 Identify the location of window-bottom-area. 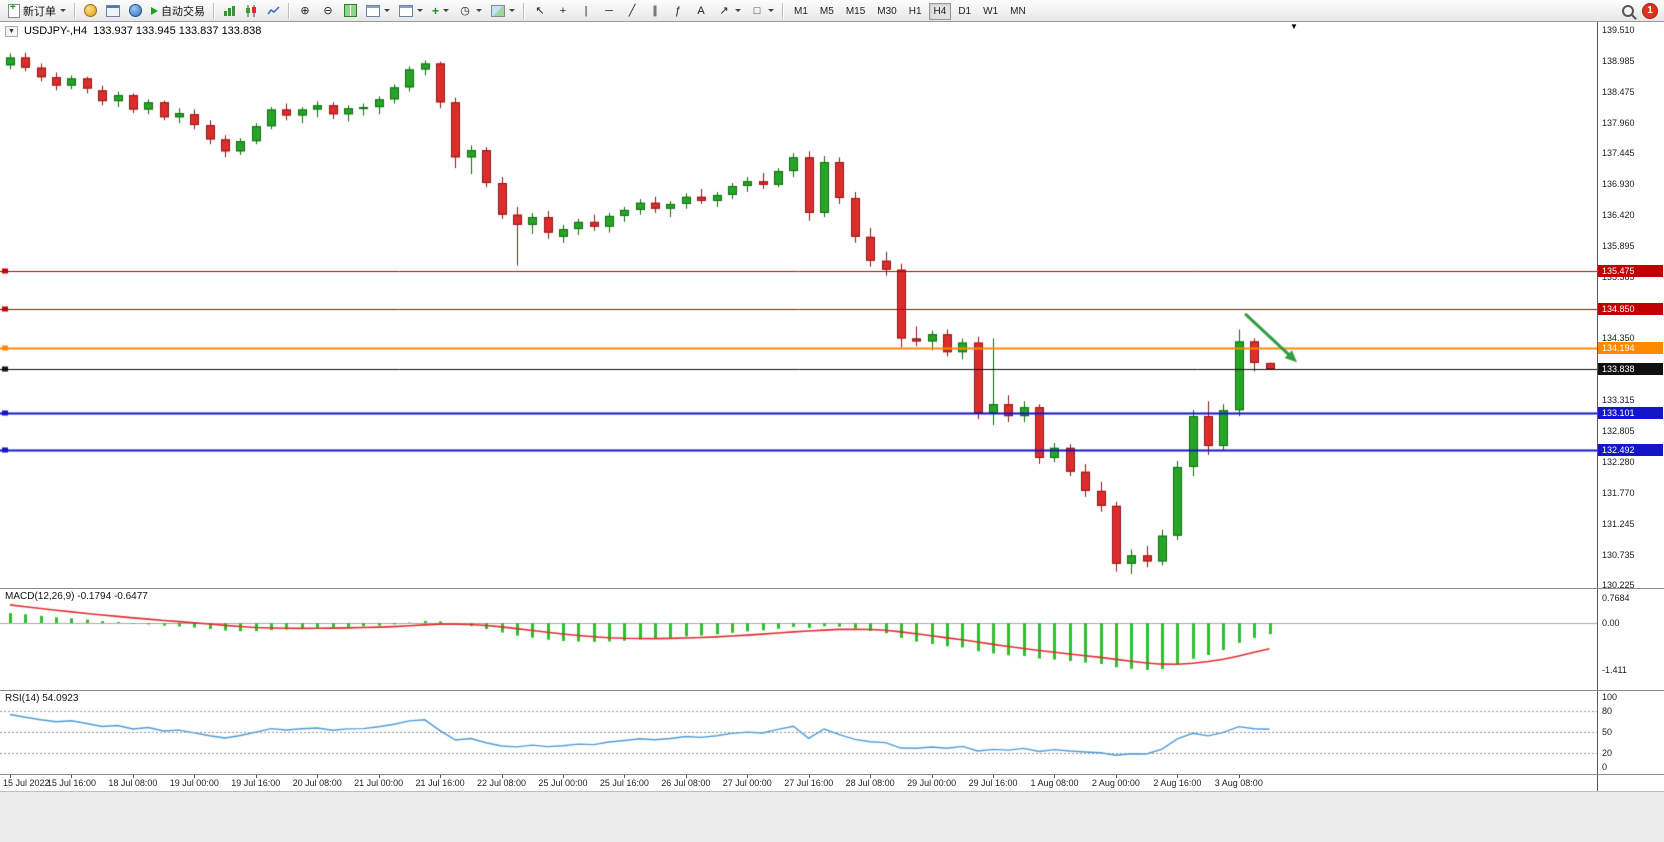
(832, 816).